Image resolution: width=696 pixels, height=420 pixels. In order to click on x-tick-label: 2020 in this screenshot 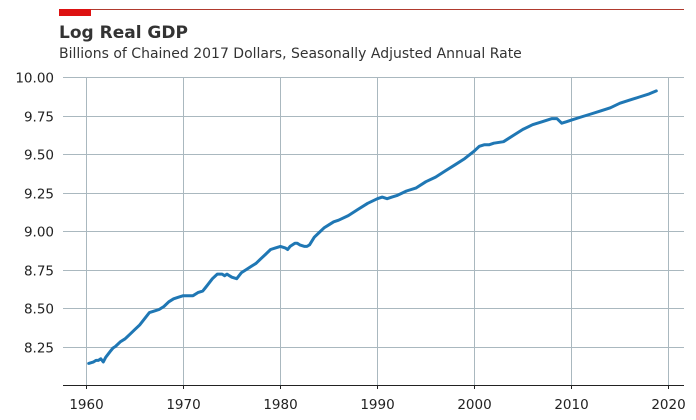, I will do `click(668, 405)`.